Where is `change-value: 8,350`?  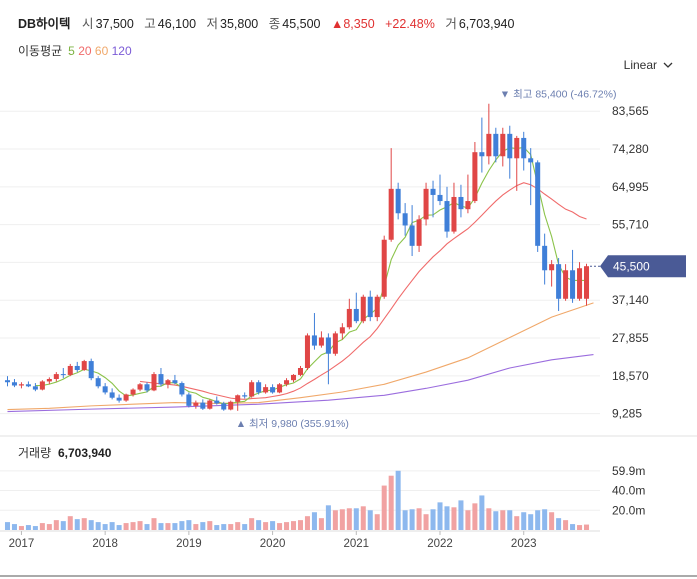 change-value: 8,350 is located at coordinates (359, 24).